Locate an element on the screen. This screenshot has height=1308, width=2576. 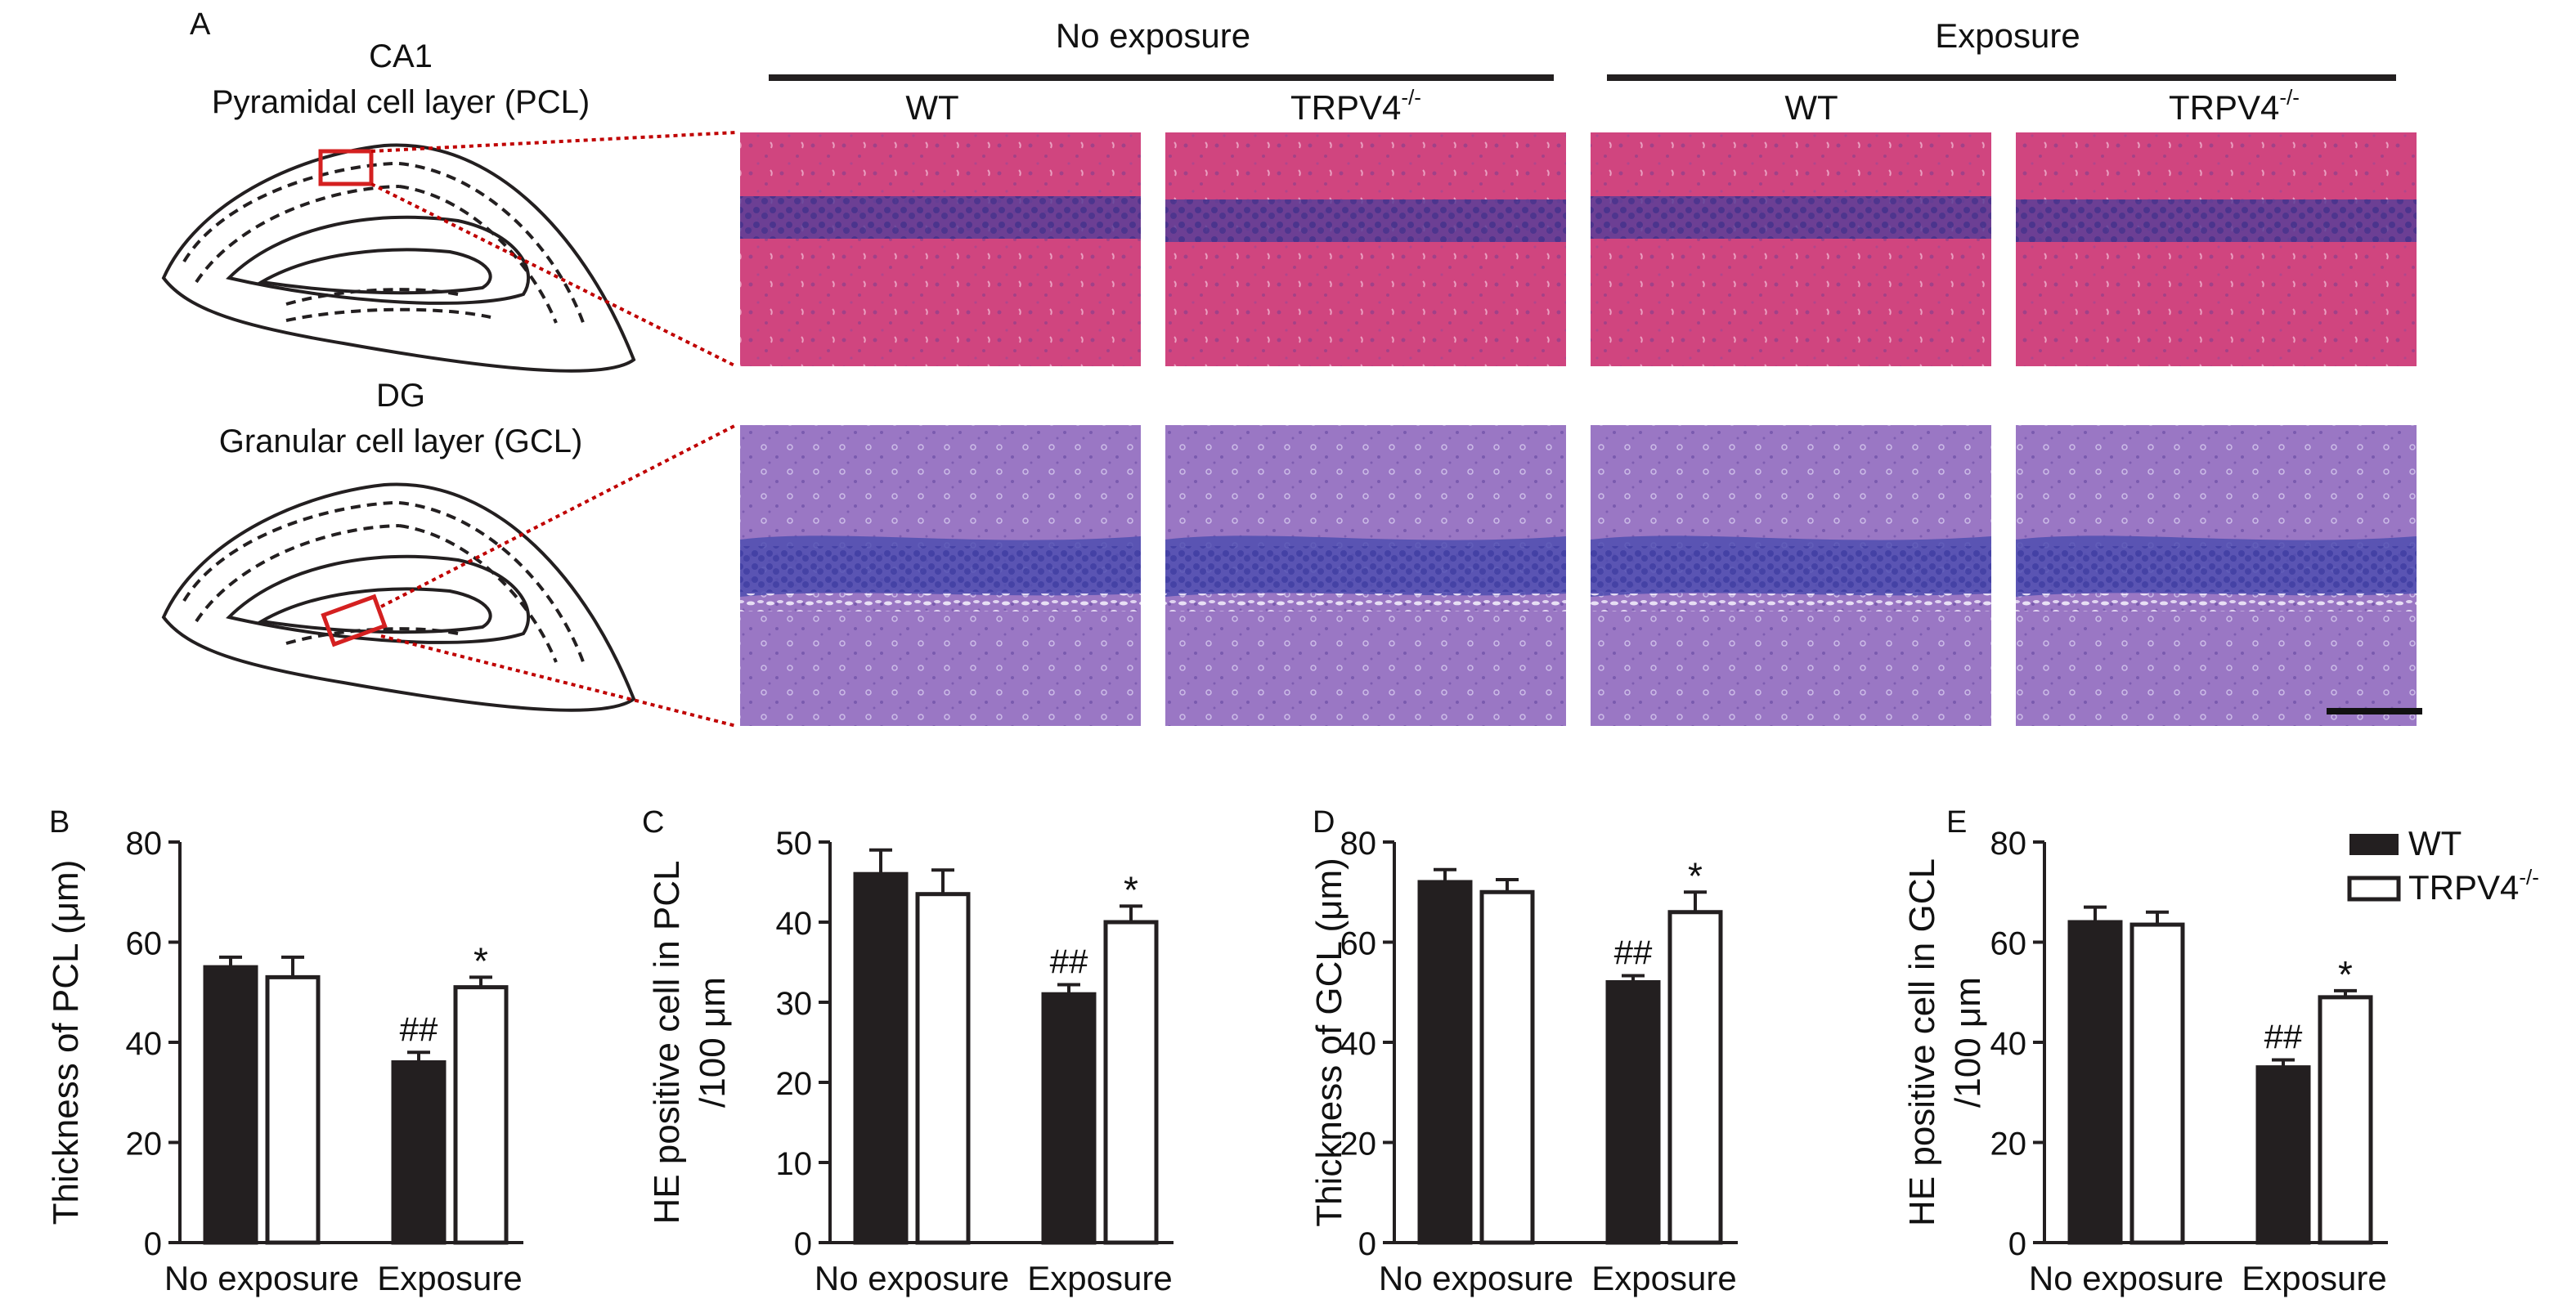
legend: WT TRPV4-/- is located at coordinates (2443, 865).